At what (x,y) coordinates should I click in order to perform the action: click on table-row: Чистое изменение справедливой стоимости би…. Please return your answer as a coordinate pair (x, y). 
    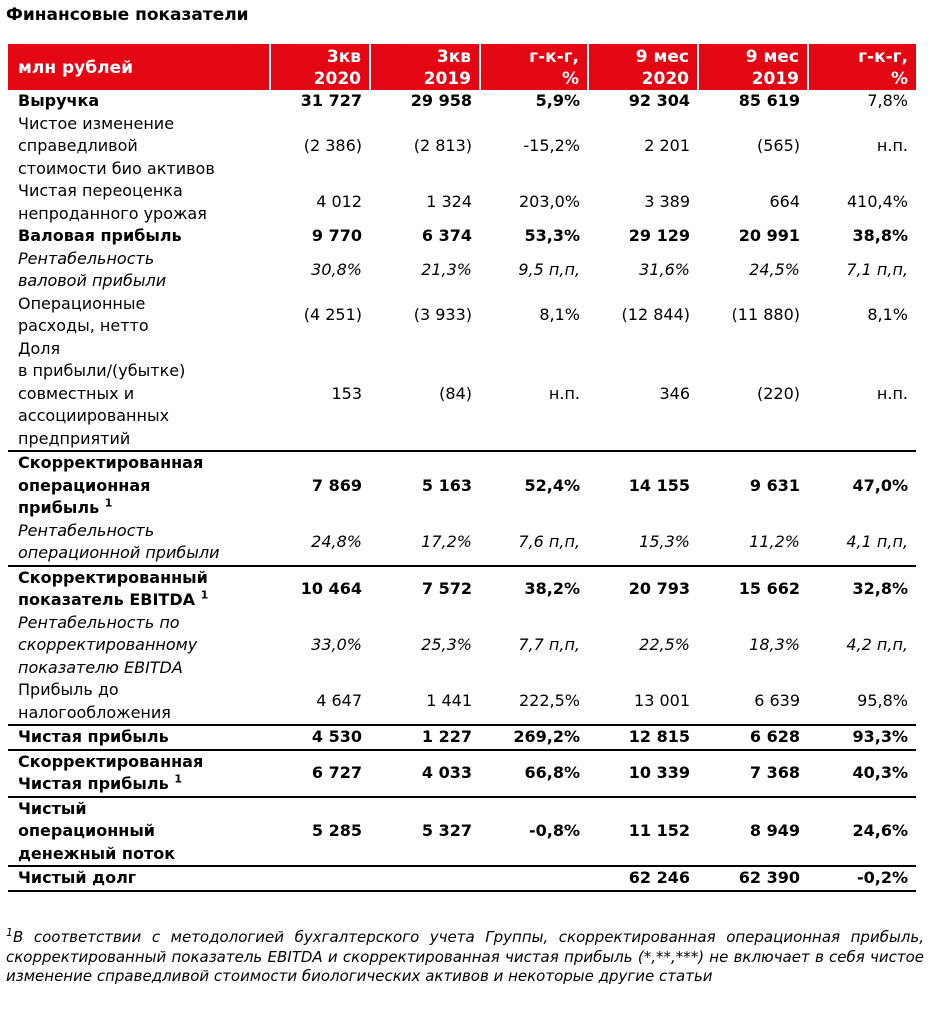
    Looking at the image, I should click on (462, 147).